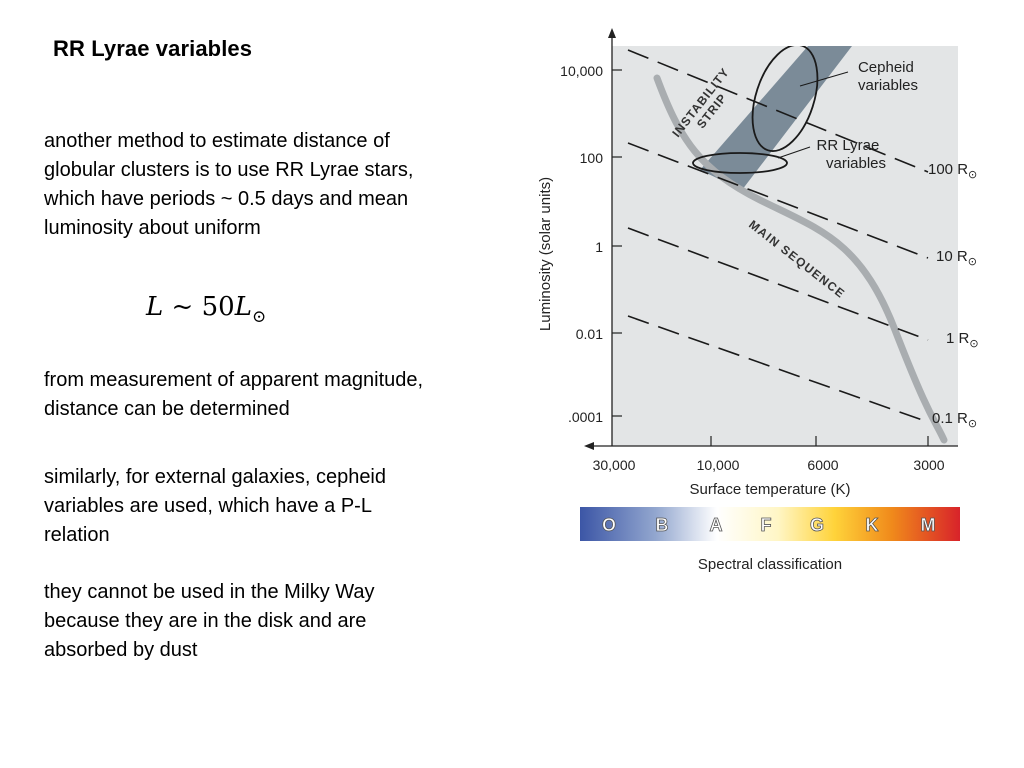  I want to click on x-tick-label-10000: 10,000, so click(718, 465).